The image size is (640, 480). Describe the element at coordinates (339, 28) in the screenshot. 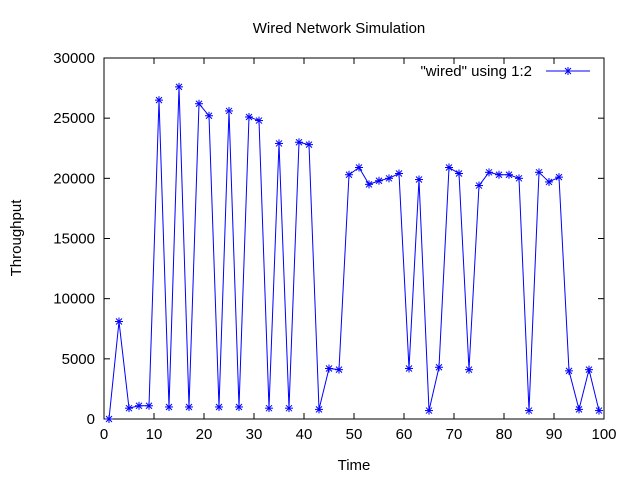

I see `chart-title: Wired Network Simulation` at that location.